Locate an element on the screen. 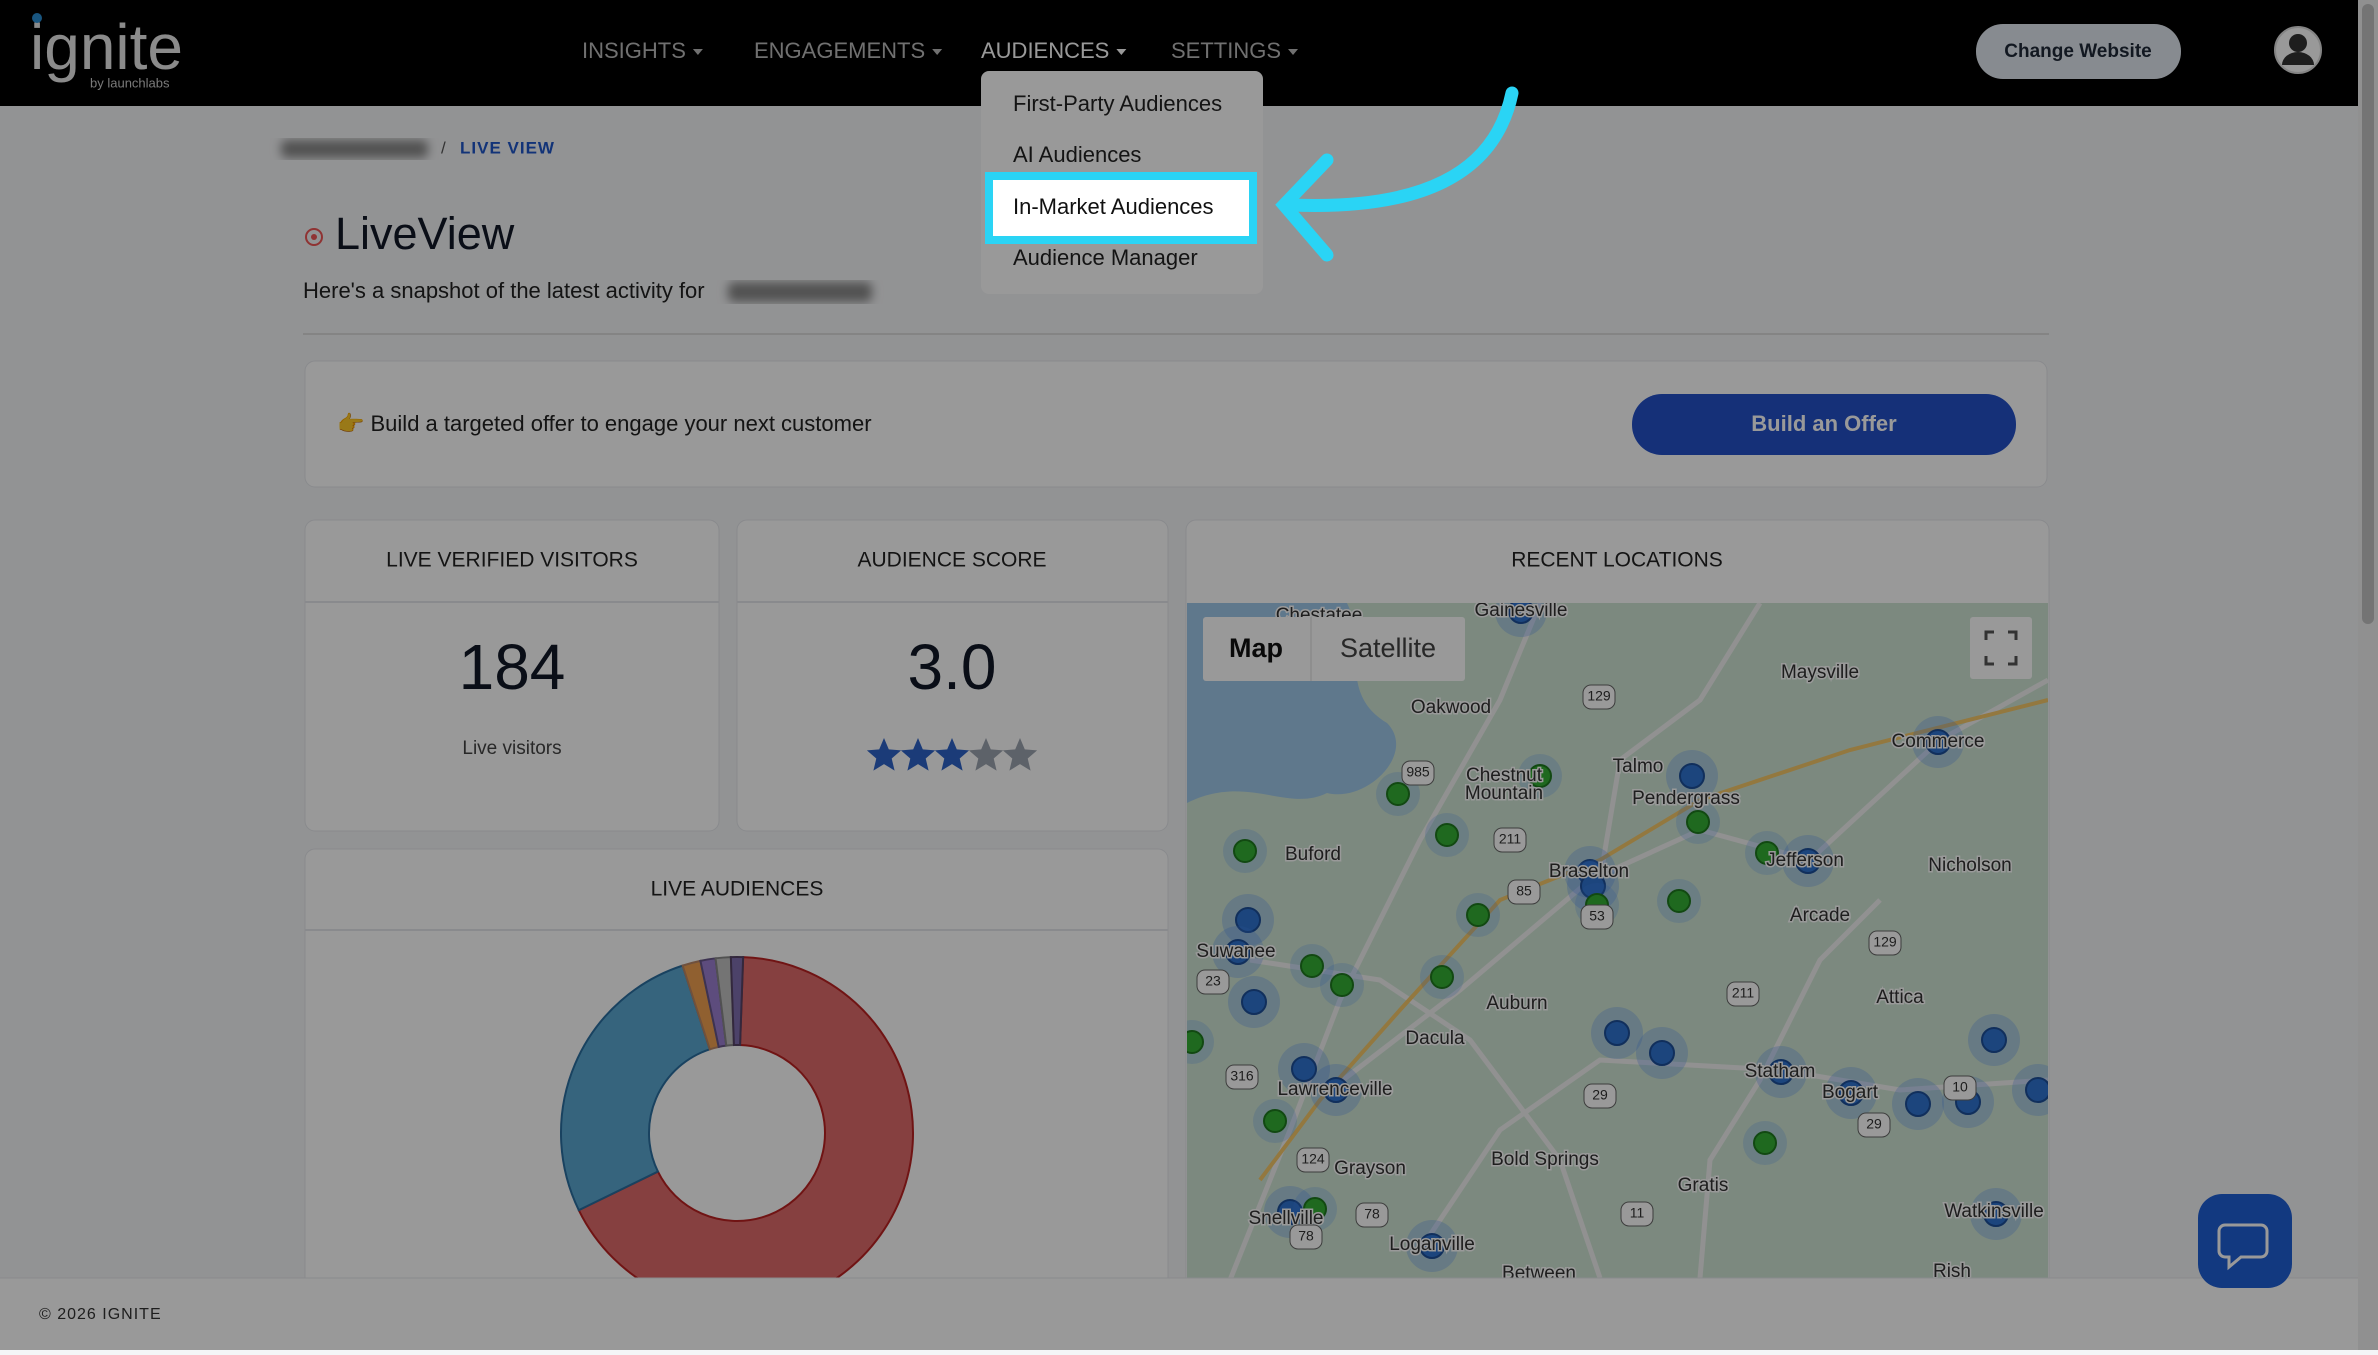 The height and width of the screenshot is (1355, 2378). visitors-value: 184 is located at coordinates (512, 667).